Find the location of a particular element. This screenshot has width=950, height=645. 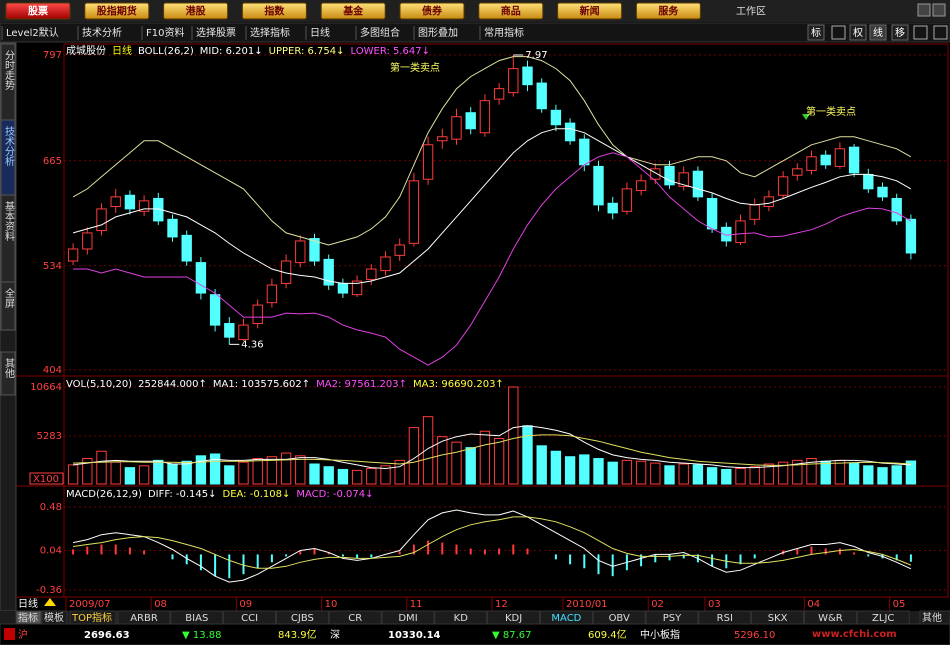

indicator-tab-label: TOP指标 is located at coordinates (91, 617).